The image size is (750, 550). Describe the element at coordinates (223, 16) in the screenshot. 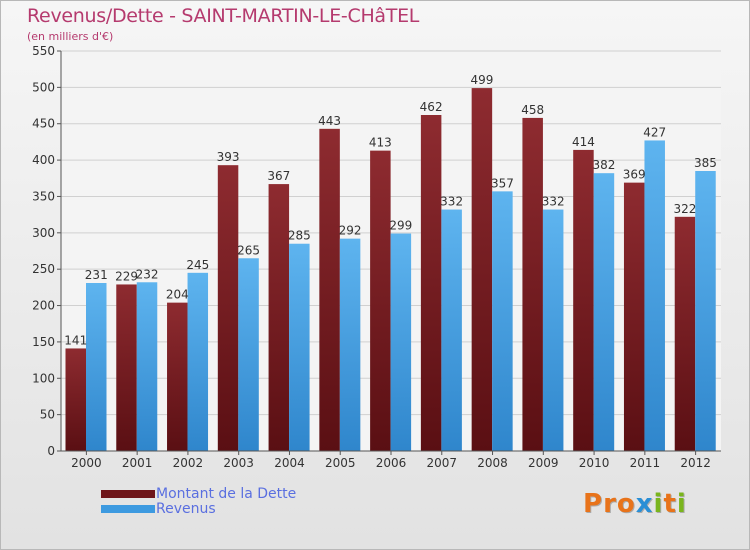

I see `chart-title: Revenus/Dette - SAINT-MARTIN-LE-CHâTEL` at that location.